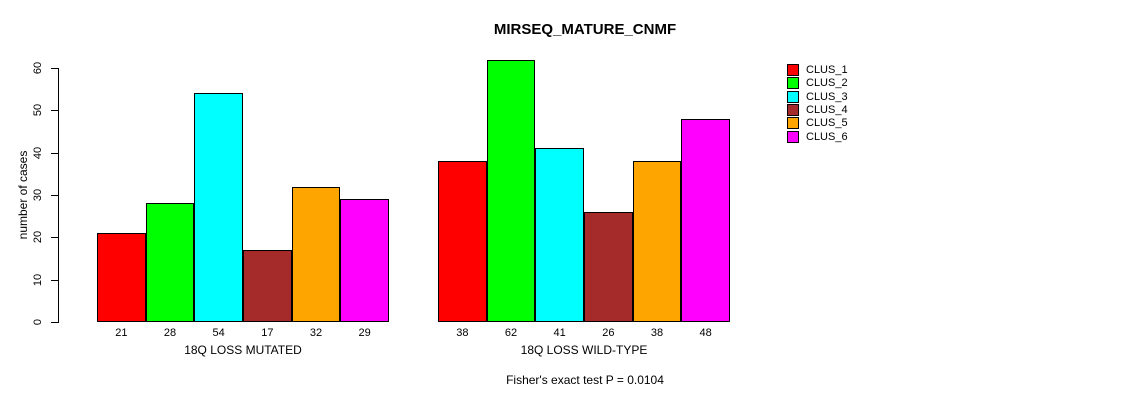 Image resolution: width=1140 pixels, height=400 pixels. I want to click on legend-label: CLUS_2, so click(827, 83).